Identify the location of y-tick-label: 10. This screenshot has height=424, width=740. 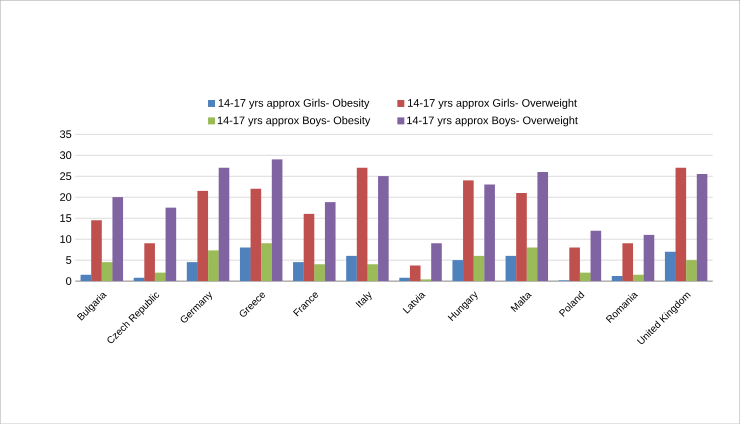
(66, 239).